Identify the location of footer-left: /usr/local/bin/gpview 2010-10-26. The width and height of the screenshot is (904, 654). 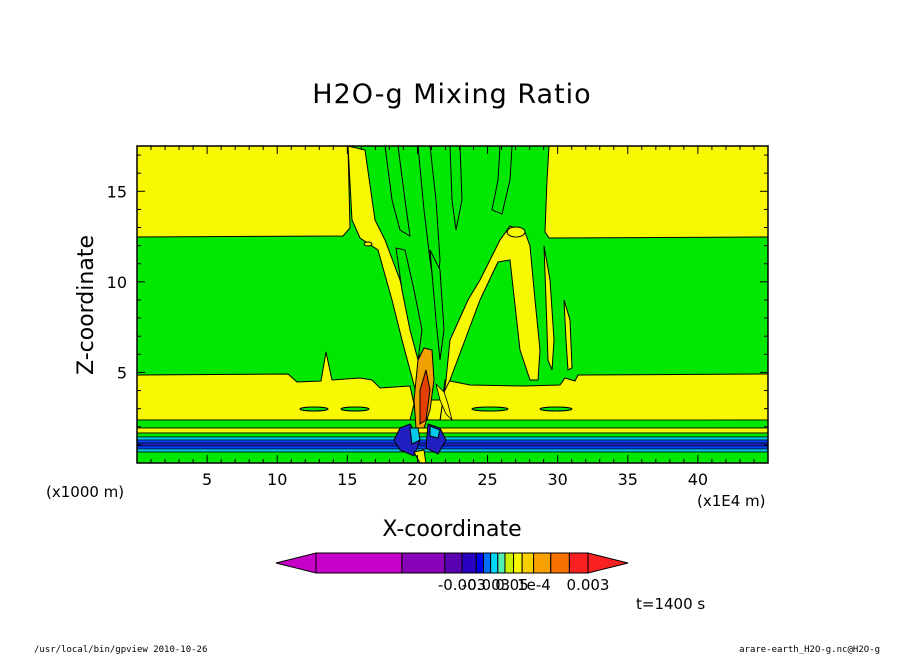
(120, 649).